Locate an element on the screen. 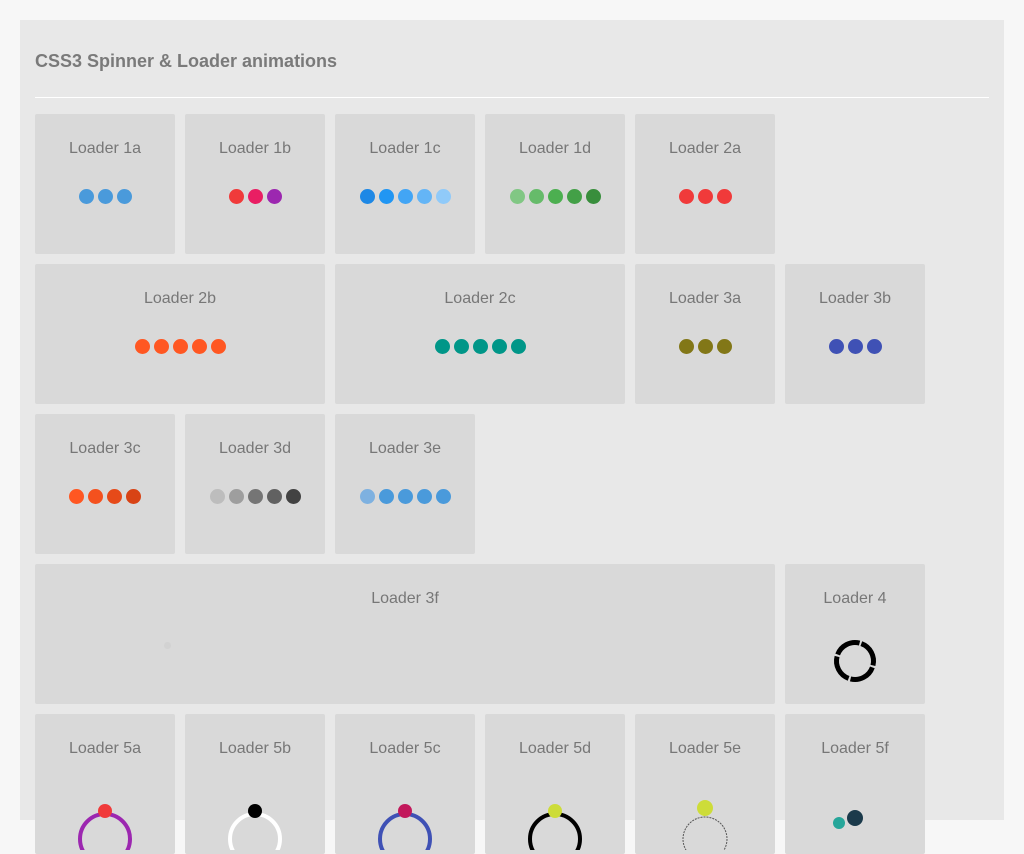 Image resolution: width=1024 pixels, height=854 pixels. loader-card-4: Loader 4 is located at coordinates (855, 634).